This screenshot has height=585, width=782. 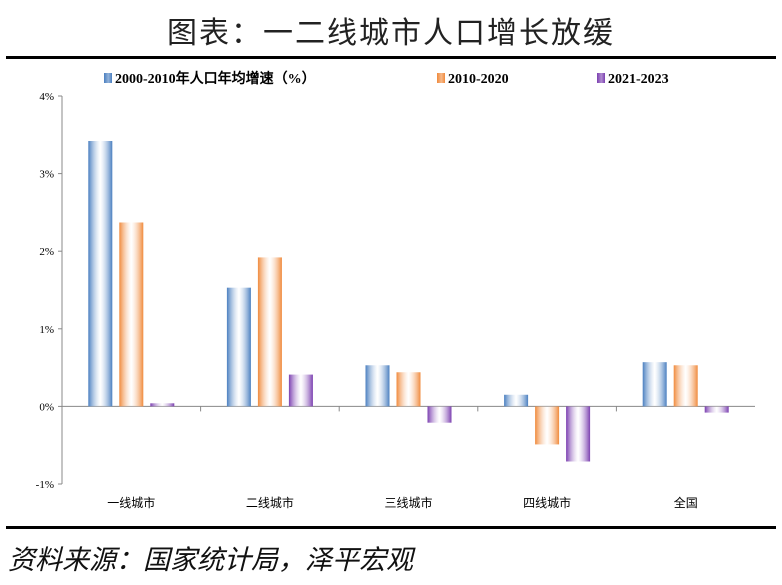 What do you see at coordinates (408, 502) in the screenshot?
I see `x-tick-label: 三线城市` at bounding box center [408, 502].